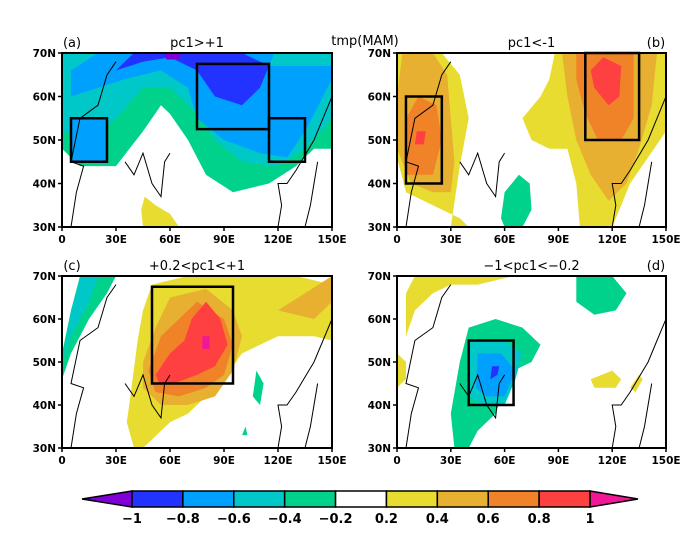 This screenshot has width=700, height=545. Describe the element at coordinates (437, 519) in the screenshot. I see `colorbar-tick-label: 0.4` at that location.